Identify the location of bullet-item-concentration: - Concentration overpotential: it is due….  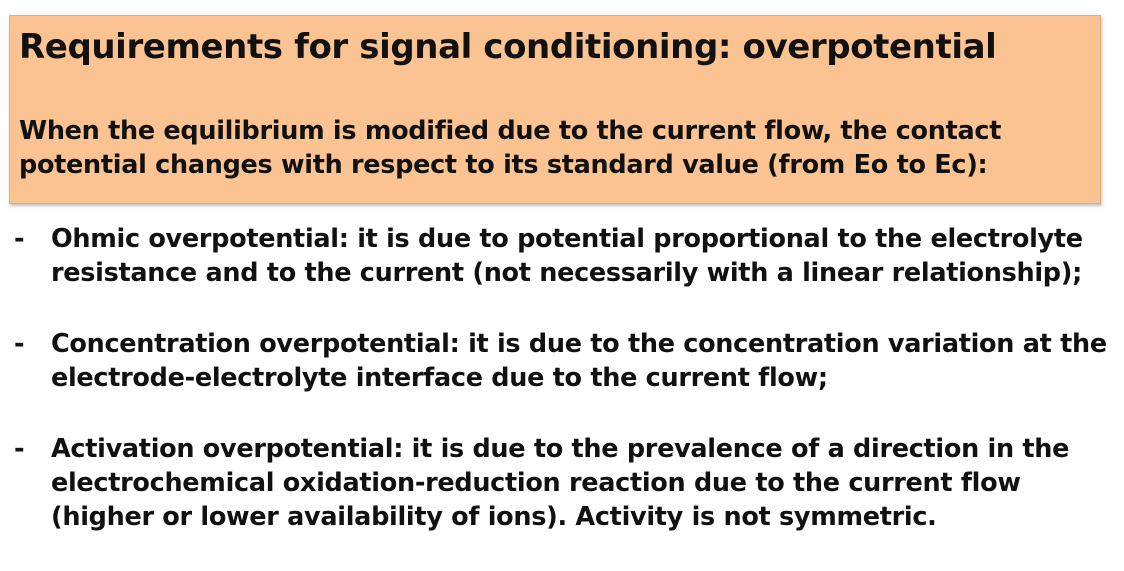
(566, 361).